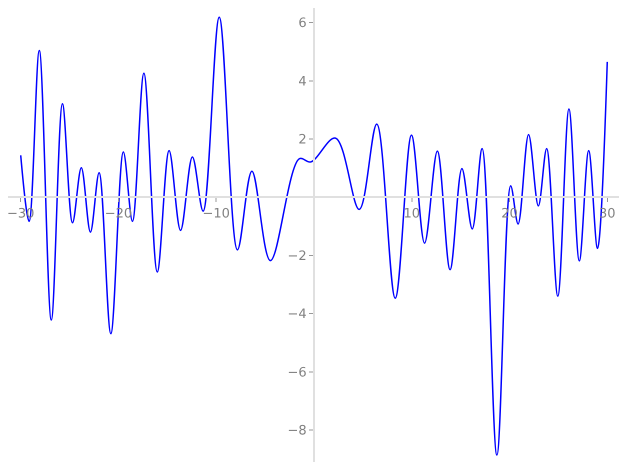  What do you see at coordinates (297, 314) in the screenshot?
I see `y-tick-label: −4` at bounding box center [297, 314].